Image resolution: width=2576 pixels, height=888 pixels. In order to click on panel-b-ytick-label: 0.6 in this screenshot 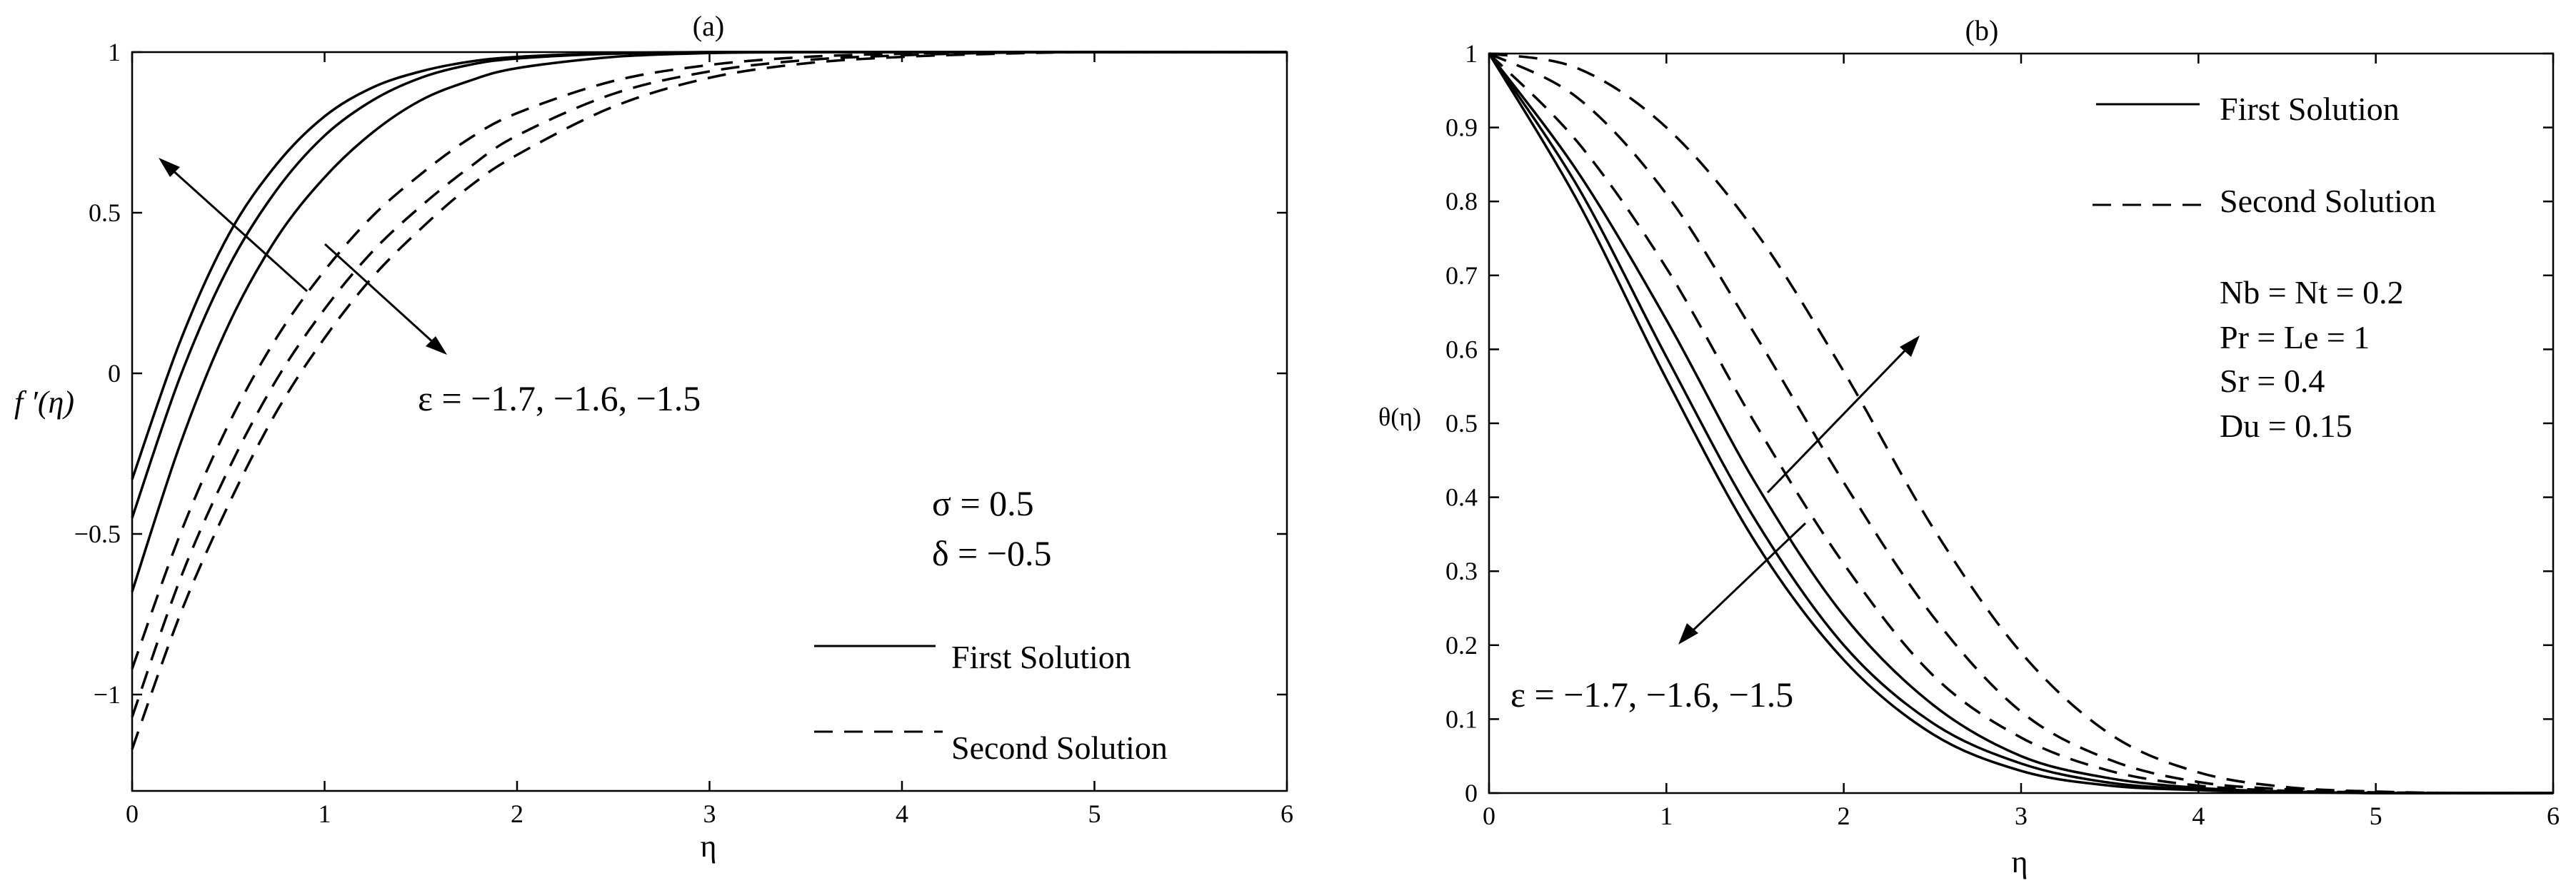, I will do `click(1461, 349)`.